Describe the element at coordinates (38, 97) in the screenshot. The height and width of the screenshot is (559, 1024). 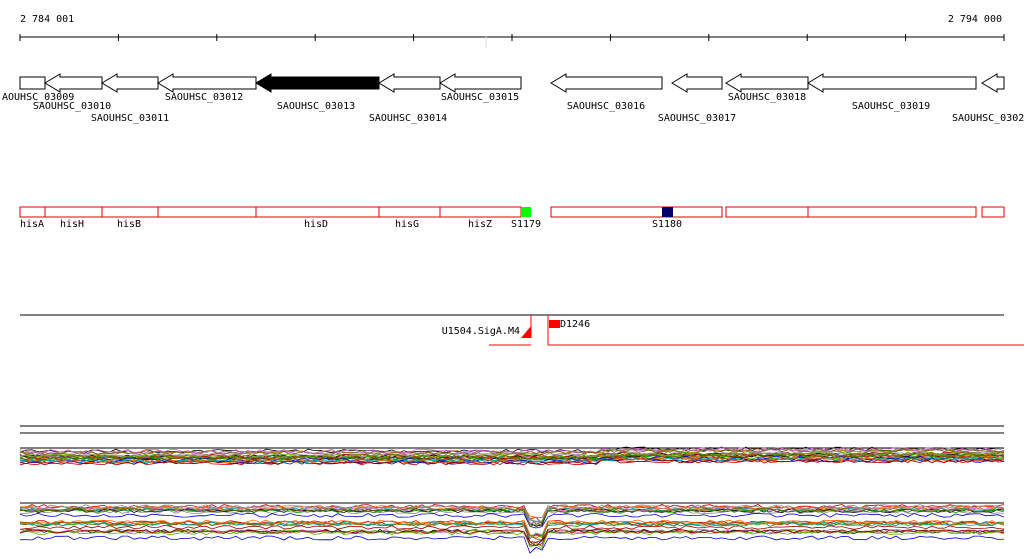
I see `gene-label: AOUHSC_03009` at that location.